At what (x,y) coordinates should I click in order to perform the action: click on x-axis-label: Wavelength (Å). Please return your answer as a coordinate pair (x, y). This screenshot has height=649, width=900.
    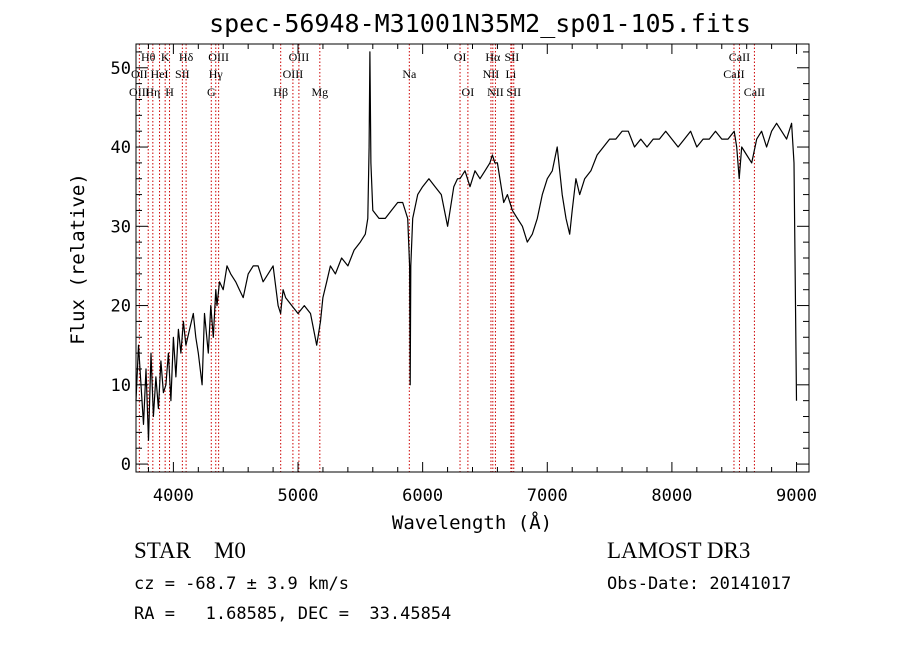
    Looking at the image, I should click on (472, 522).